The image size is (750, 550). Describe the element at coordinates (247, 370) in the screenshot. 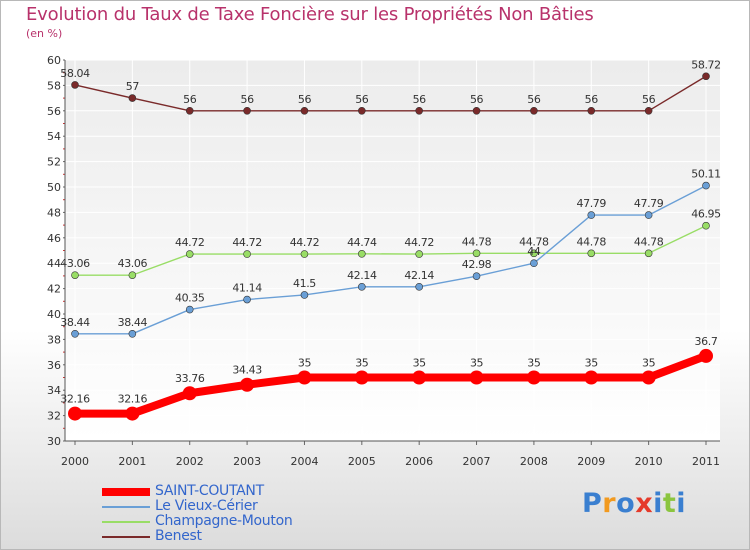

I see `data-label-saint-coutant: 34.43` at that location.